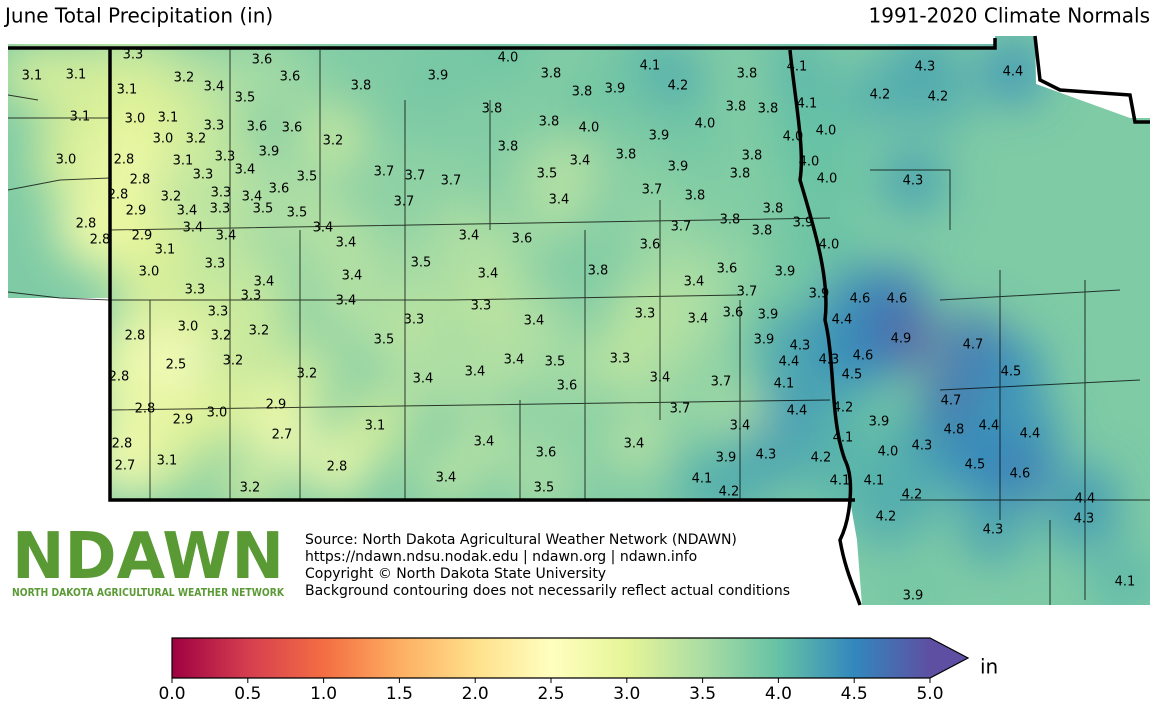  I want to click on colorbar-fill, so click(551, 658).